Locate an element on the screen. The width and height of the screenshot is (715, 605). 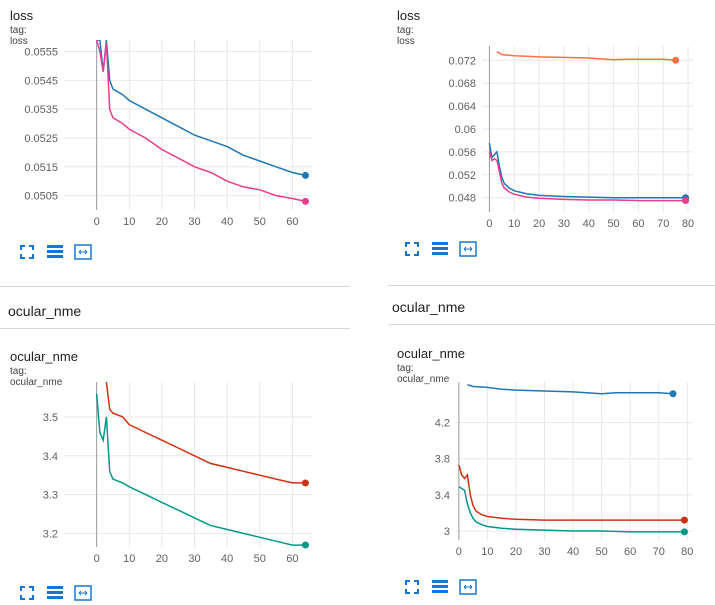
y-tick-label: 0.0535 is located at coordinates (41, 110).